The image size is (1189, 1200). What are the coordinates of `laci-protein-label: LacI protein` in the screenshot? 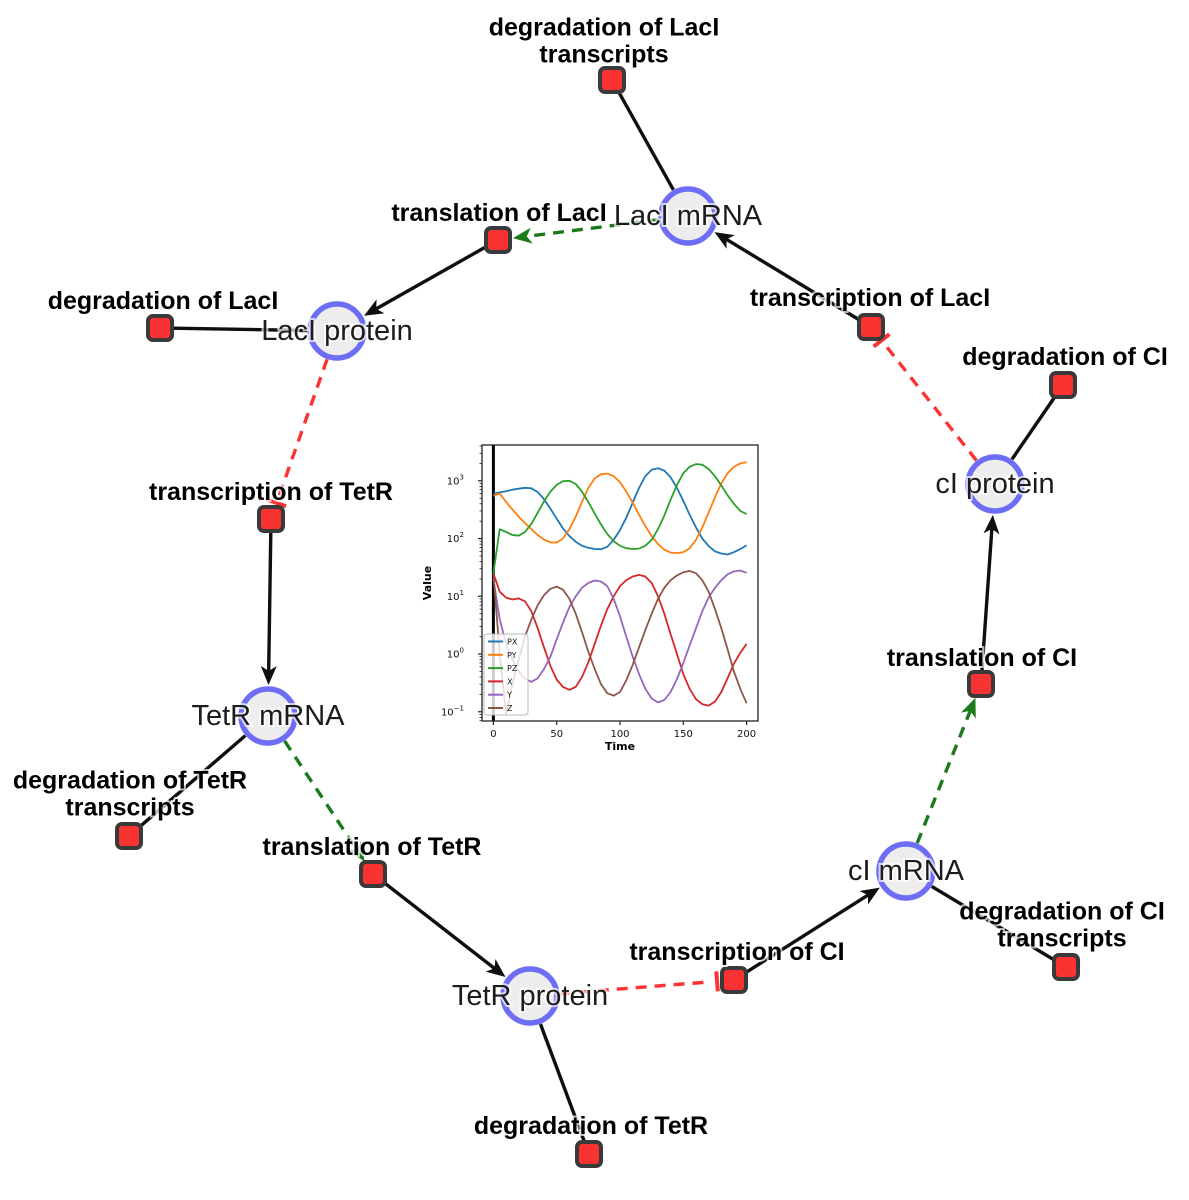 It's located at (337, 331).